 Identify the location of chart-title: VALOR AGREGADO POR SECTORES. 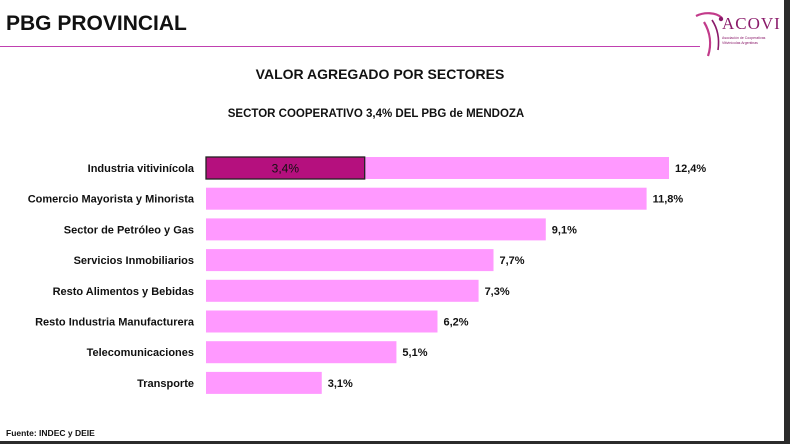
(380, 74).